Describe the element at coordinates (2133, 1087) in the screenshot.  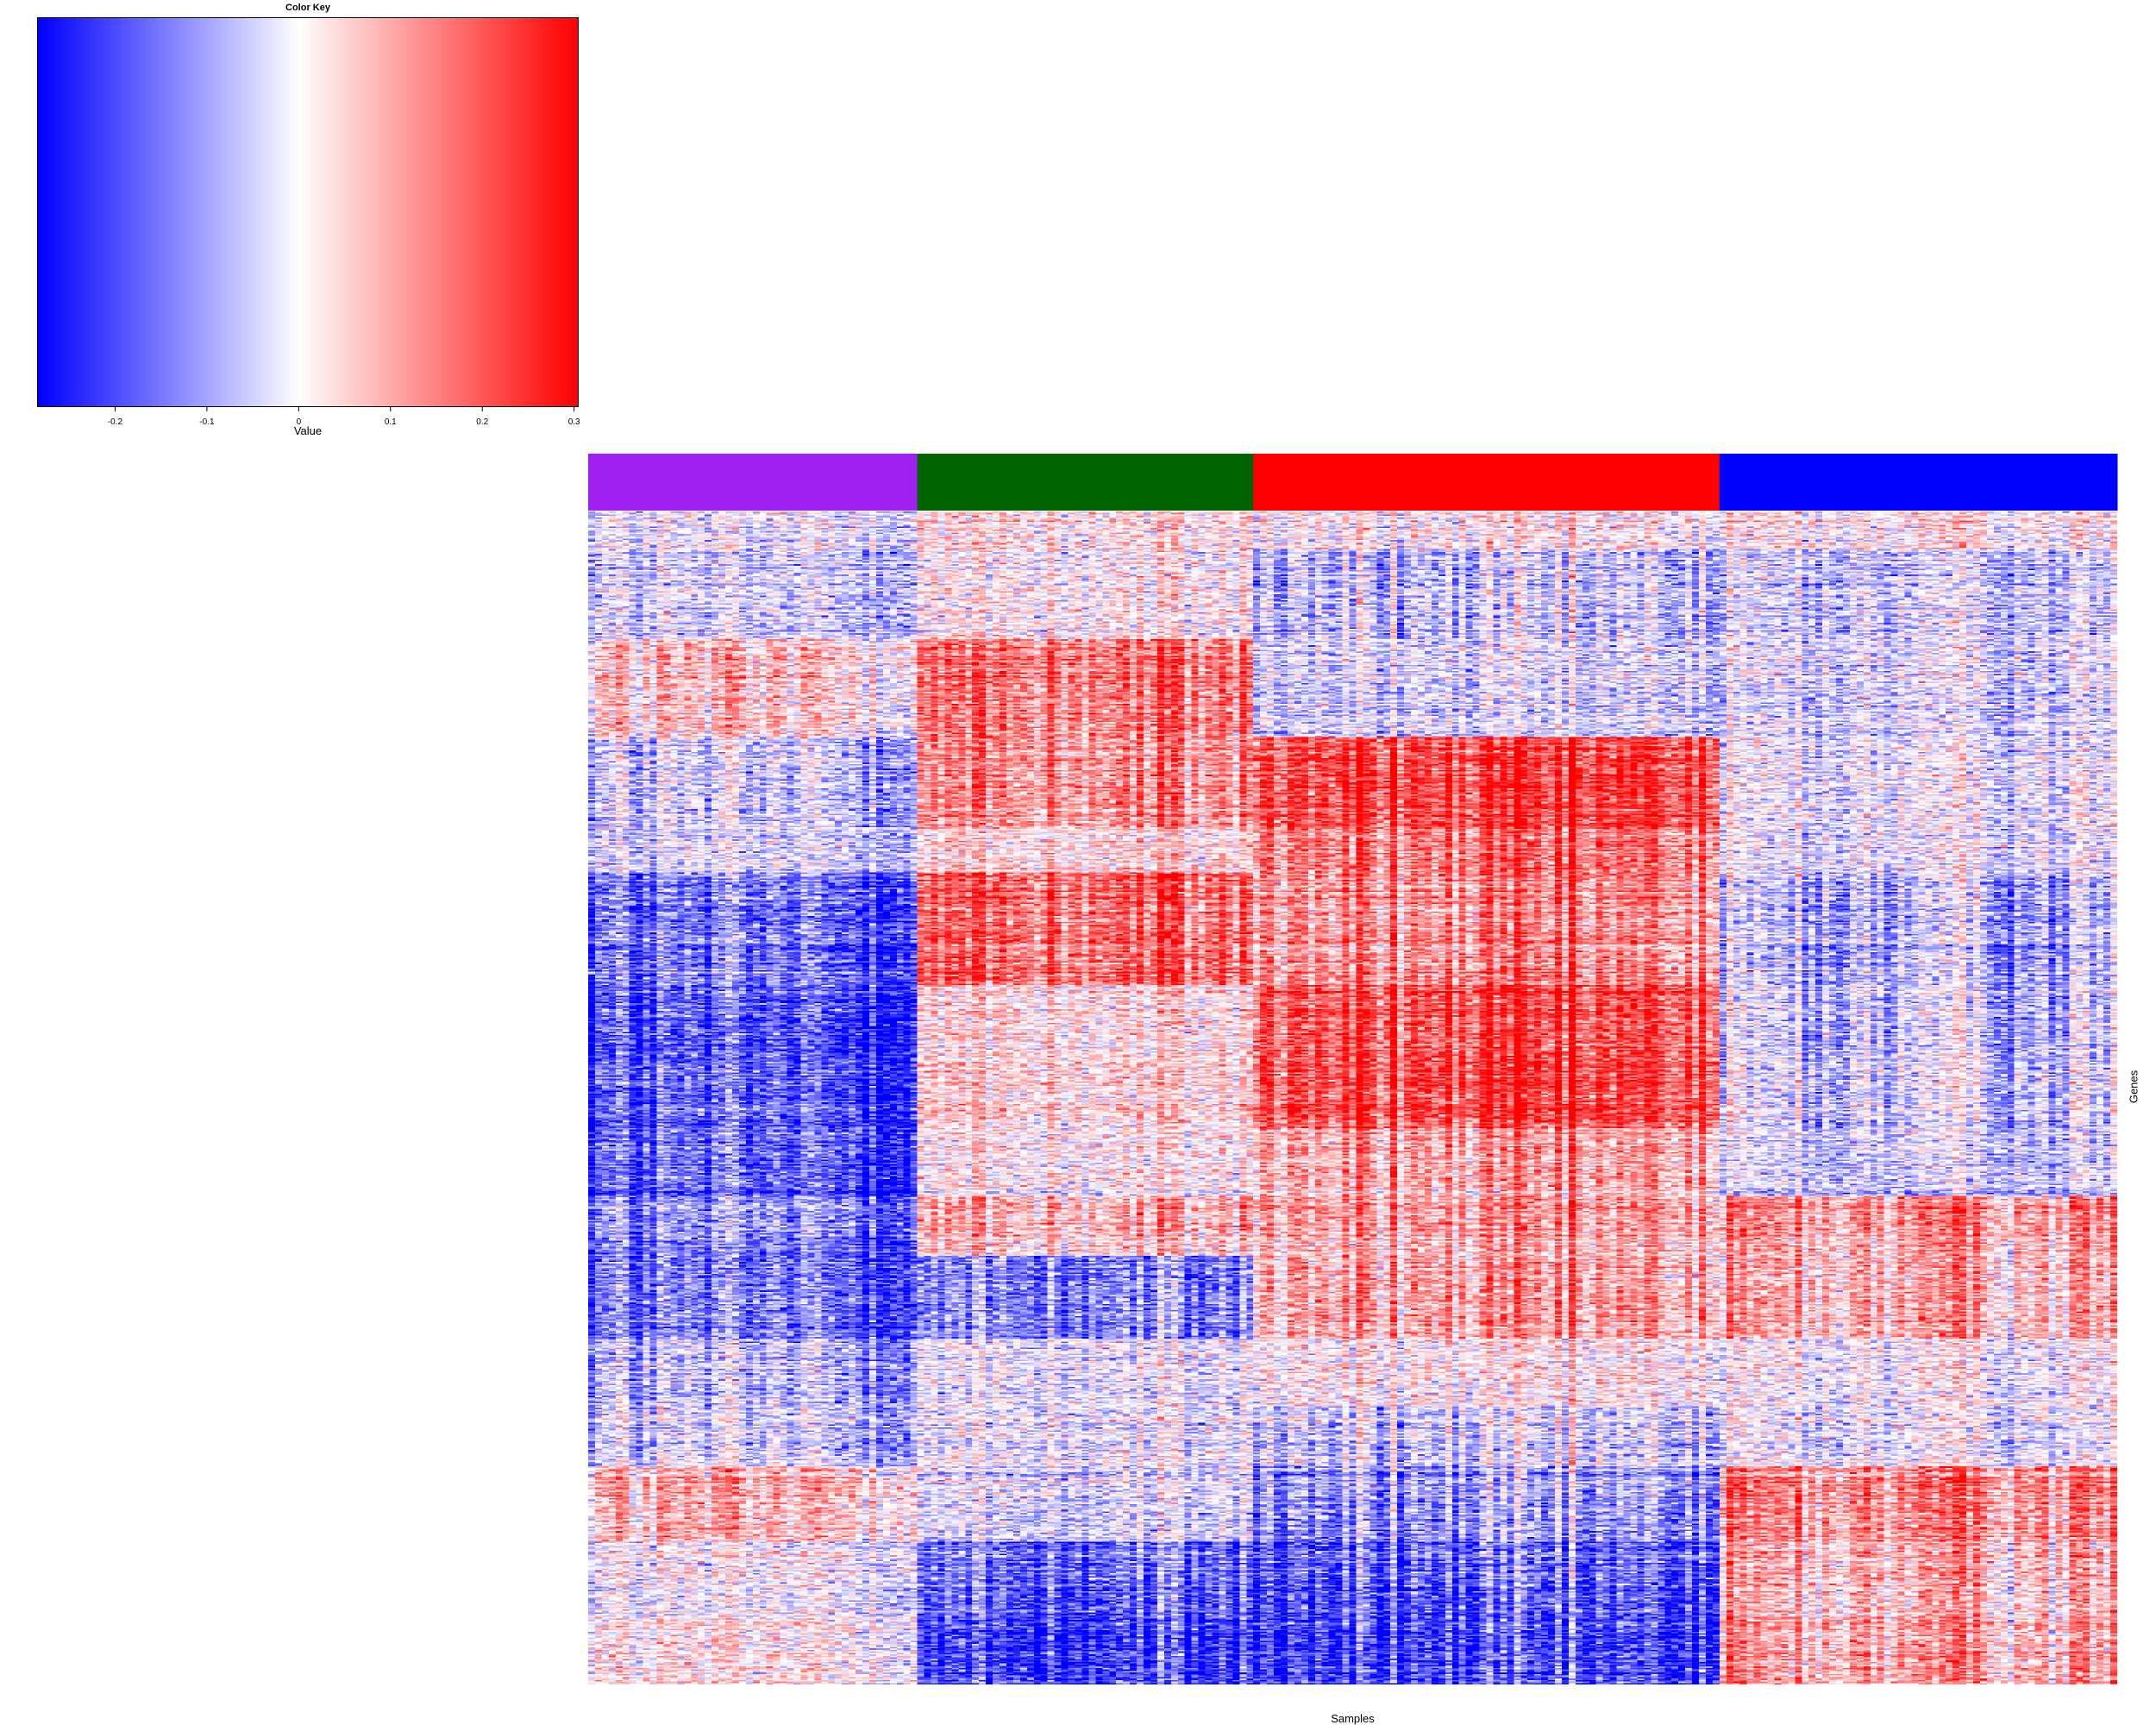
I see `y-axis-label: Genes` at that location.